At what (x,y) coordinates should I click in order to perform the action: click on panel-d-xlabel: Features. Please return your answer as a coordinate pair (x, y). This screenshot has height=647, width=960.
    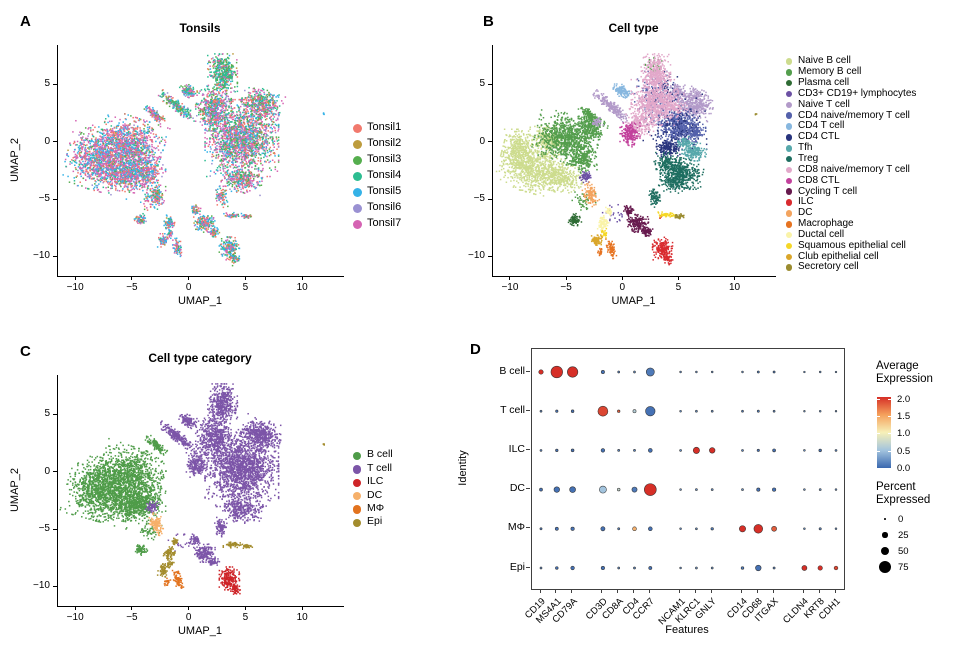
    Looking at the image, I should click on (687, 630).